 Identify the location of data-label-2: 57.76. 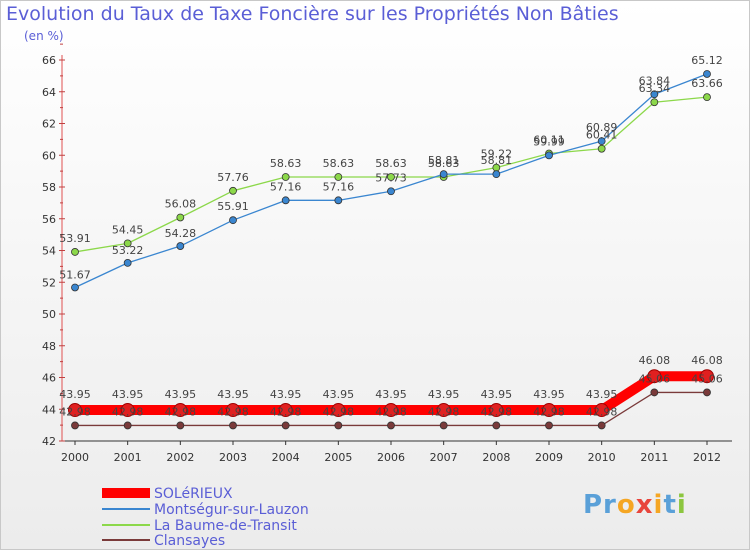
(233, 177).